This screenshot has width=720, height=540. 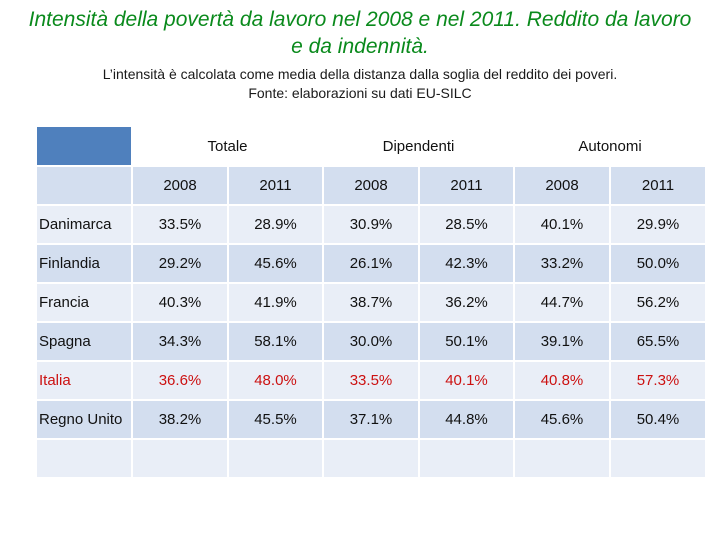 I want to click on value-cell: 57.3%, so click(x=658, y=380).